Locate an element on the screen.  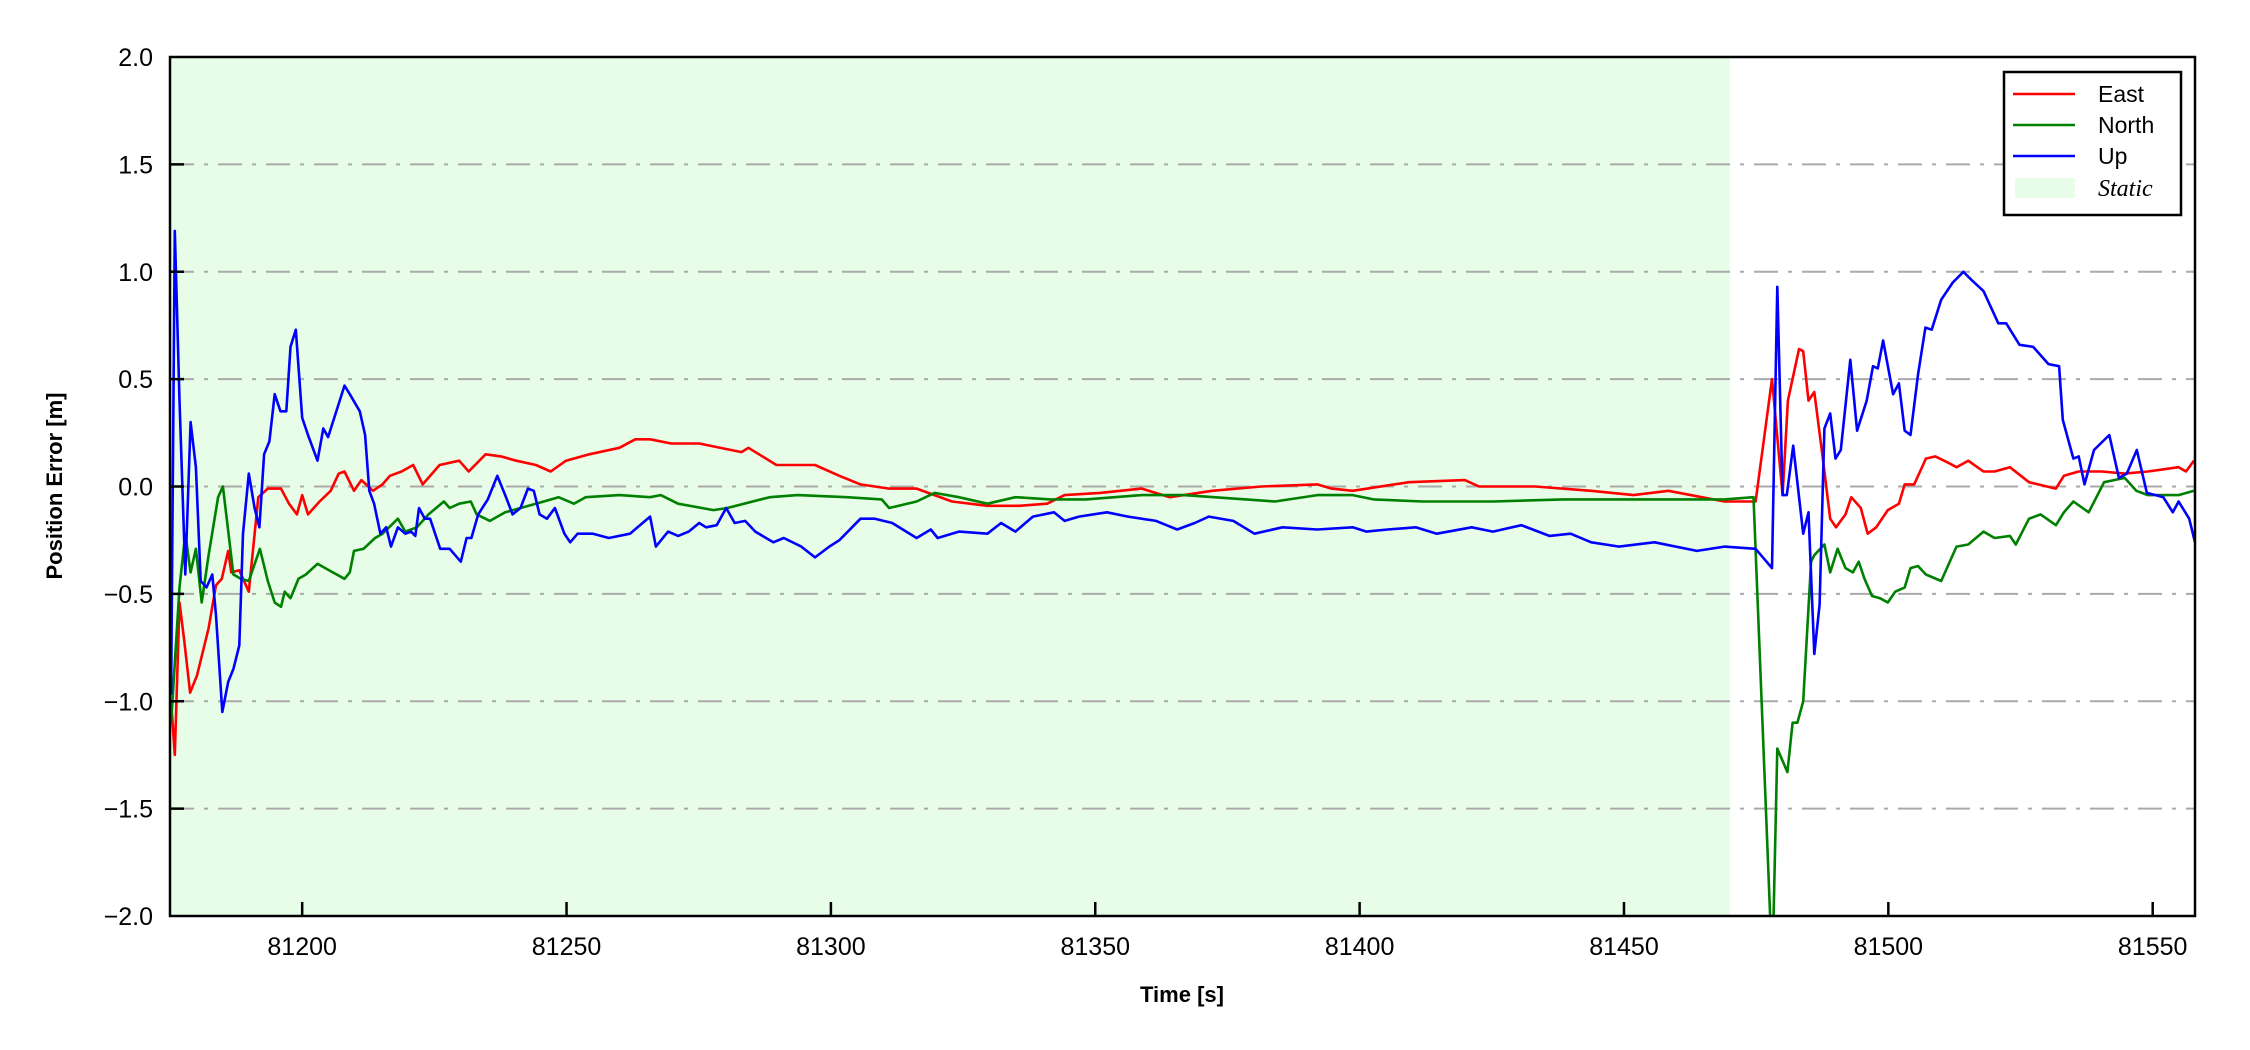
y-tick-label: 1.5 is located at coordinates (135, 165).